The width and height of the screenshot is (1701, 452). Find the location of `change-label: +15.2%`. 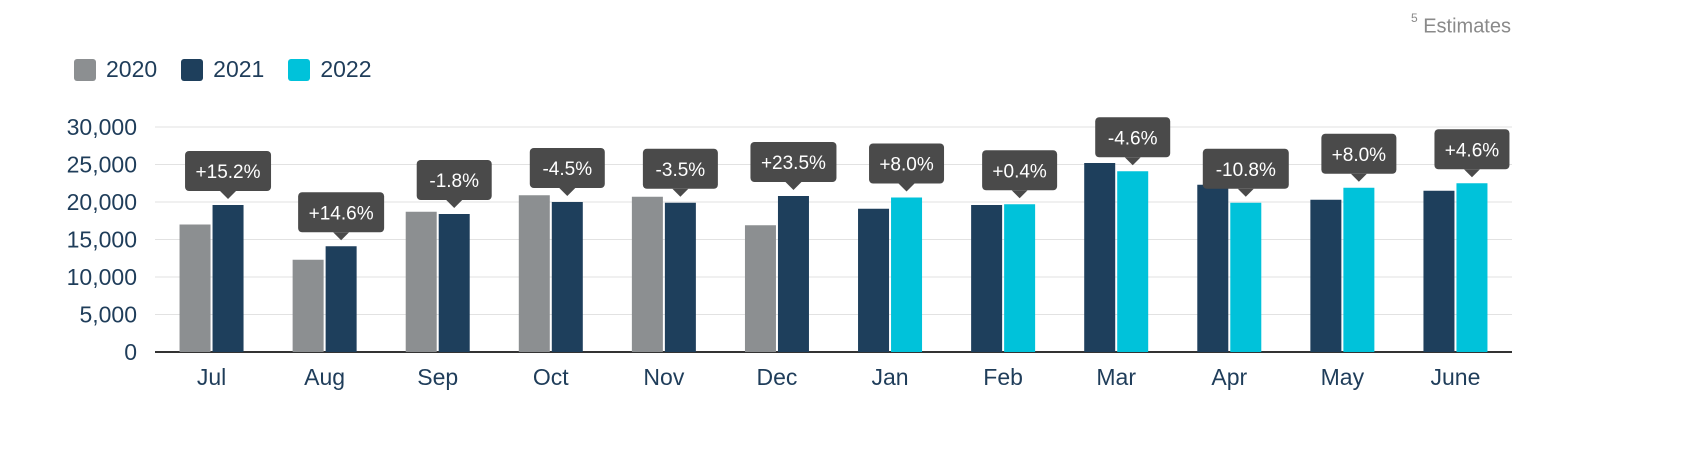

change-label: +15.2% is located at coordinates (228, 172).